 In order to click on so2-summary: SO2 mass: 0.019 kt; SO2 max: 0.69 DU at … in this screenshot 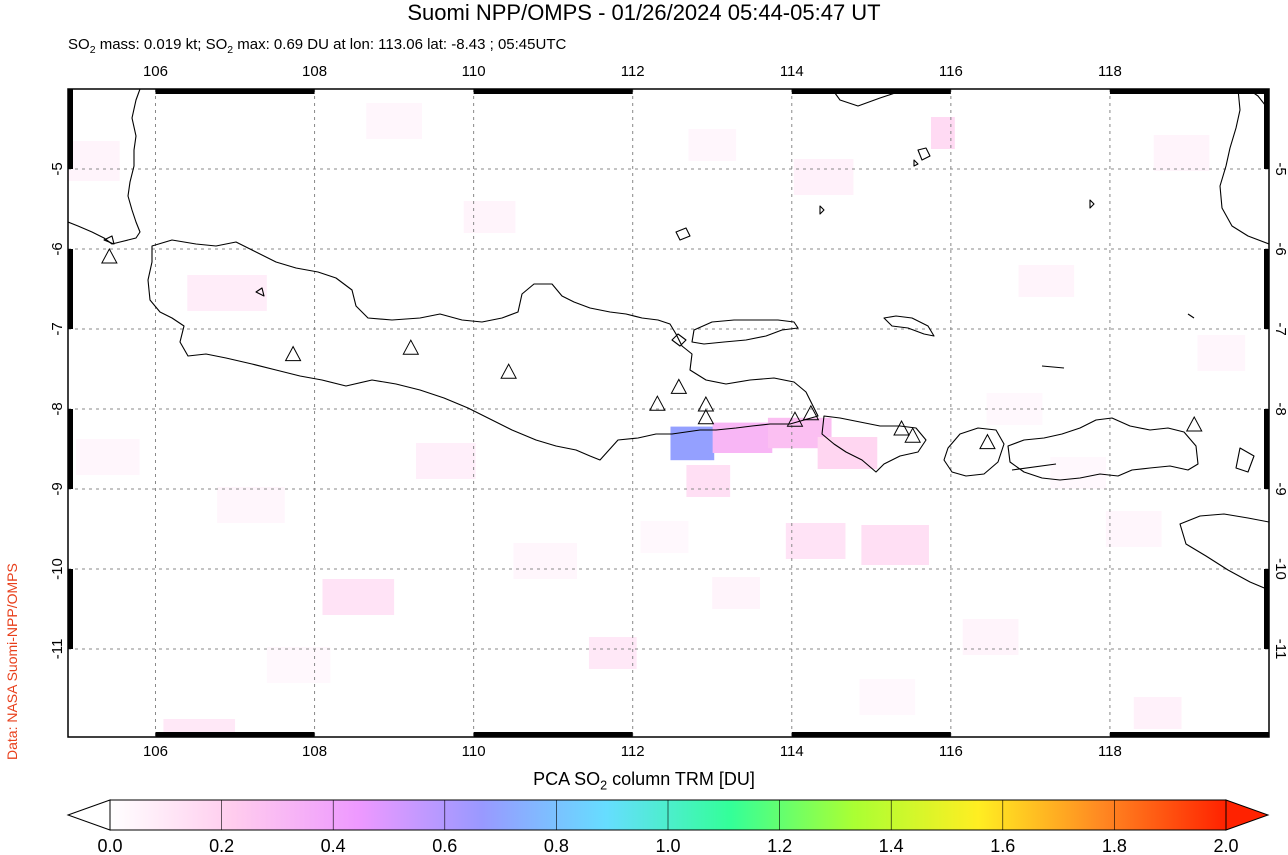, I will do `click(317, 46)`.